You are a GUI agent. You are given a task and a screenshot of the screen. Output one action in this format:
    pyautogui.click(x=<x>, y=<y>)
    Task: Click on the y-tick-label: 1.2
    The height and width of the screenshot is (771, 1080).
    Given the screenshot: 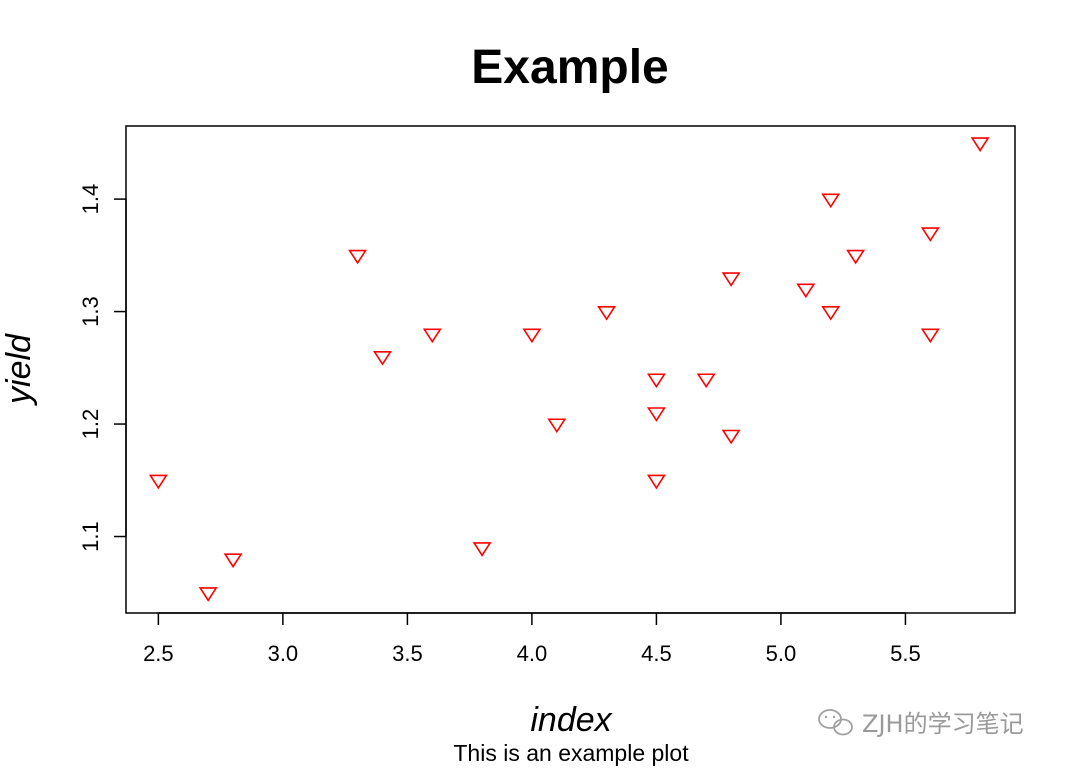 What is the action you would take?
    pyautogui.click(x=90, y=424)
    